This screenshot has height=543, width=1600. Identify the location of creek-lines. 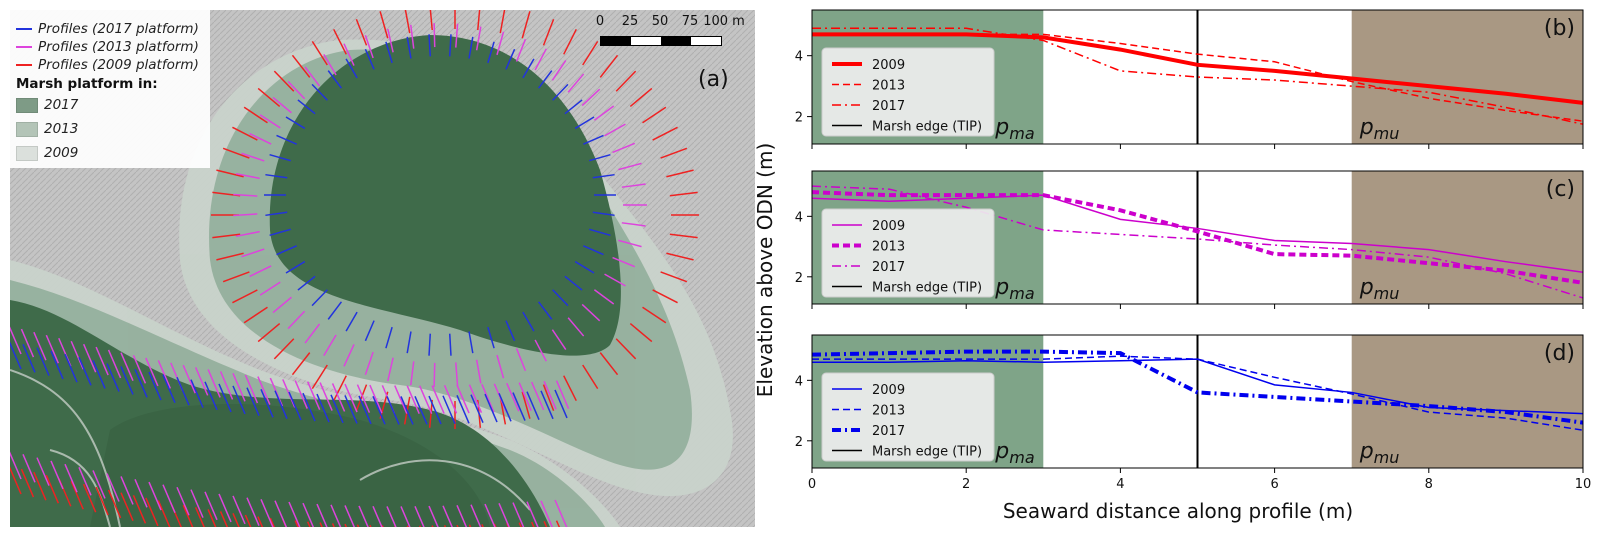
(270, 448).